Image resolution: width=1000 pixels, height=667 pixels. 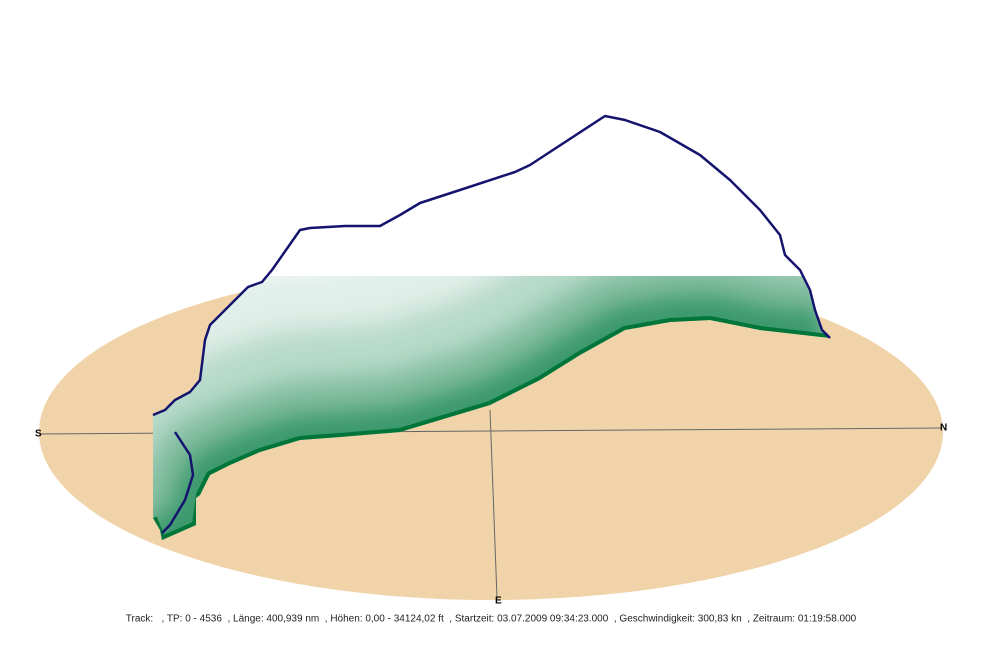 What do you see at coordinates (493, 504) in the screenshot?
I see `east-axis` at bounding box center [493, 504].